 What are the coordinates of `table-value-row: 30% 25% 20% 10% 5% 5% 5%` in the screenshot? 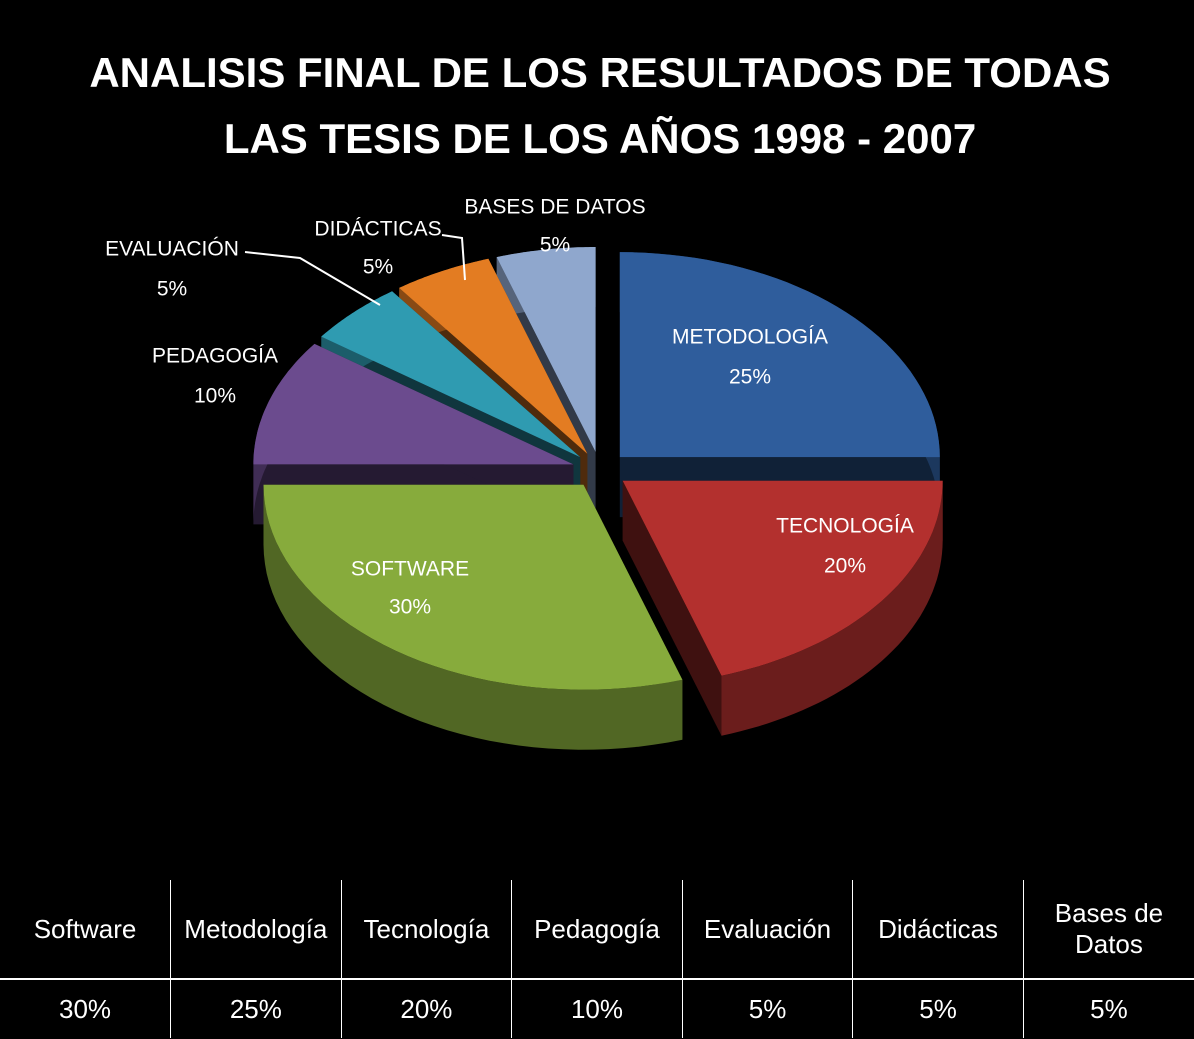 It's located at (597, 1008).